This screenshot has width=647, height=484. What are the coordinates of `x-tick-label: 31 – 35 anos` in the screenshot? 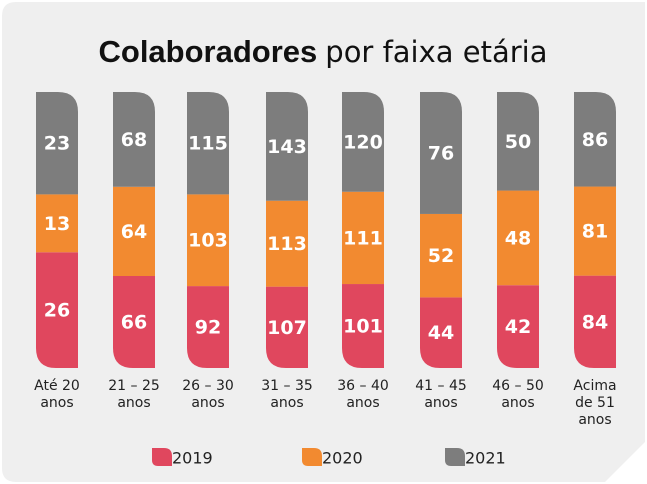 It's located at (287, 394).